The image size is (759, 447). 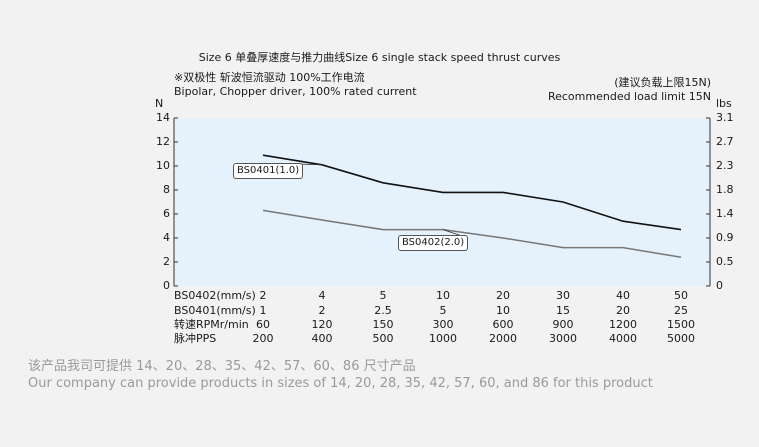 What do you see at coordinates (222, 366) in the screenshot?
I see `footer-cn: 该产品我司可提供 14、20、28、35、42、57、60、86 尺寸产品` at bounding box center [222, 366].